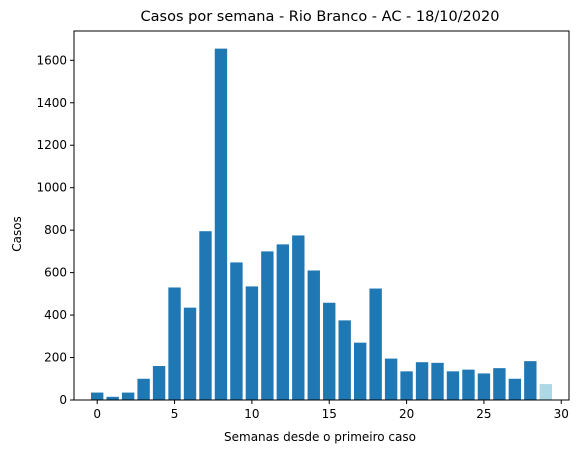 The width and height of the screenshot is (580, 453). I want to click on x-tick-label: 20, so click(406, 414).